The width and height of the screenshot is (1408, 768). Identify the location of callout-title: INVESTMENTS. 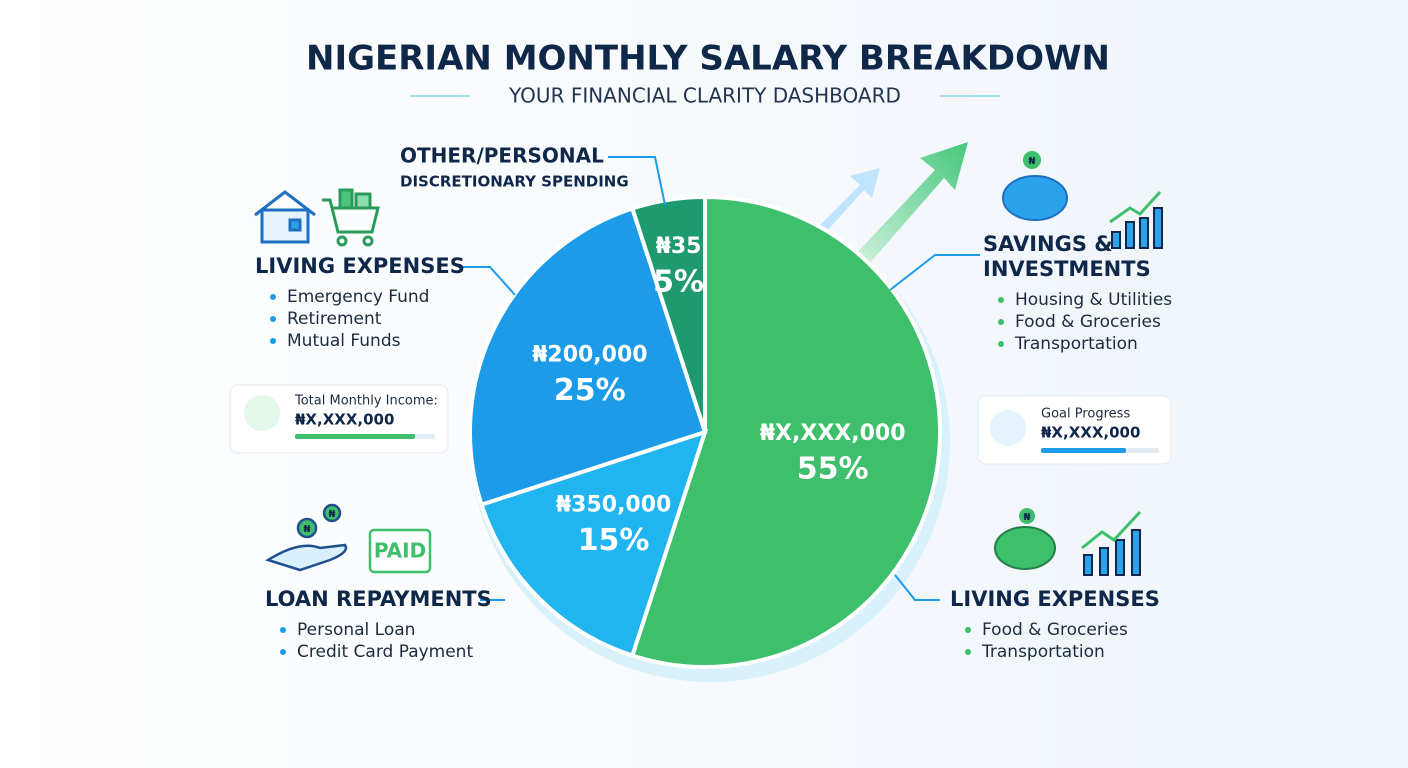
(1067, 269).